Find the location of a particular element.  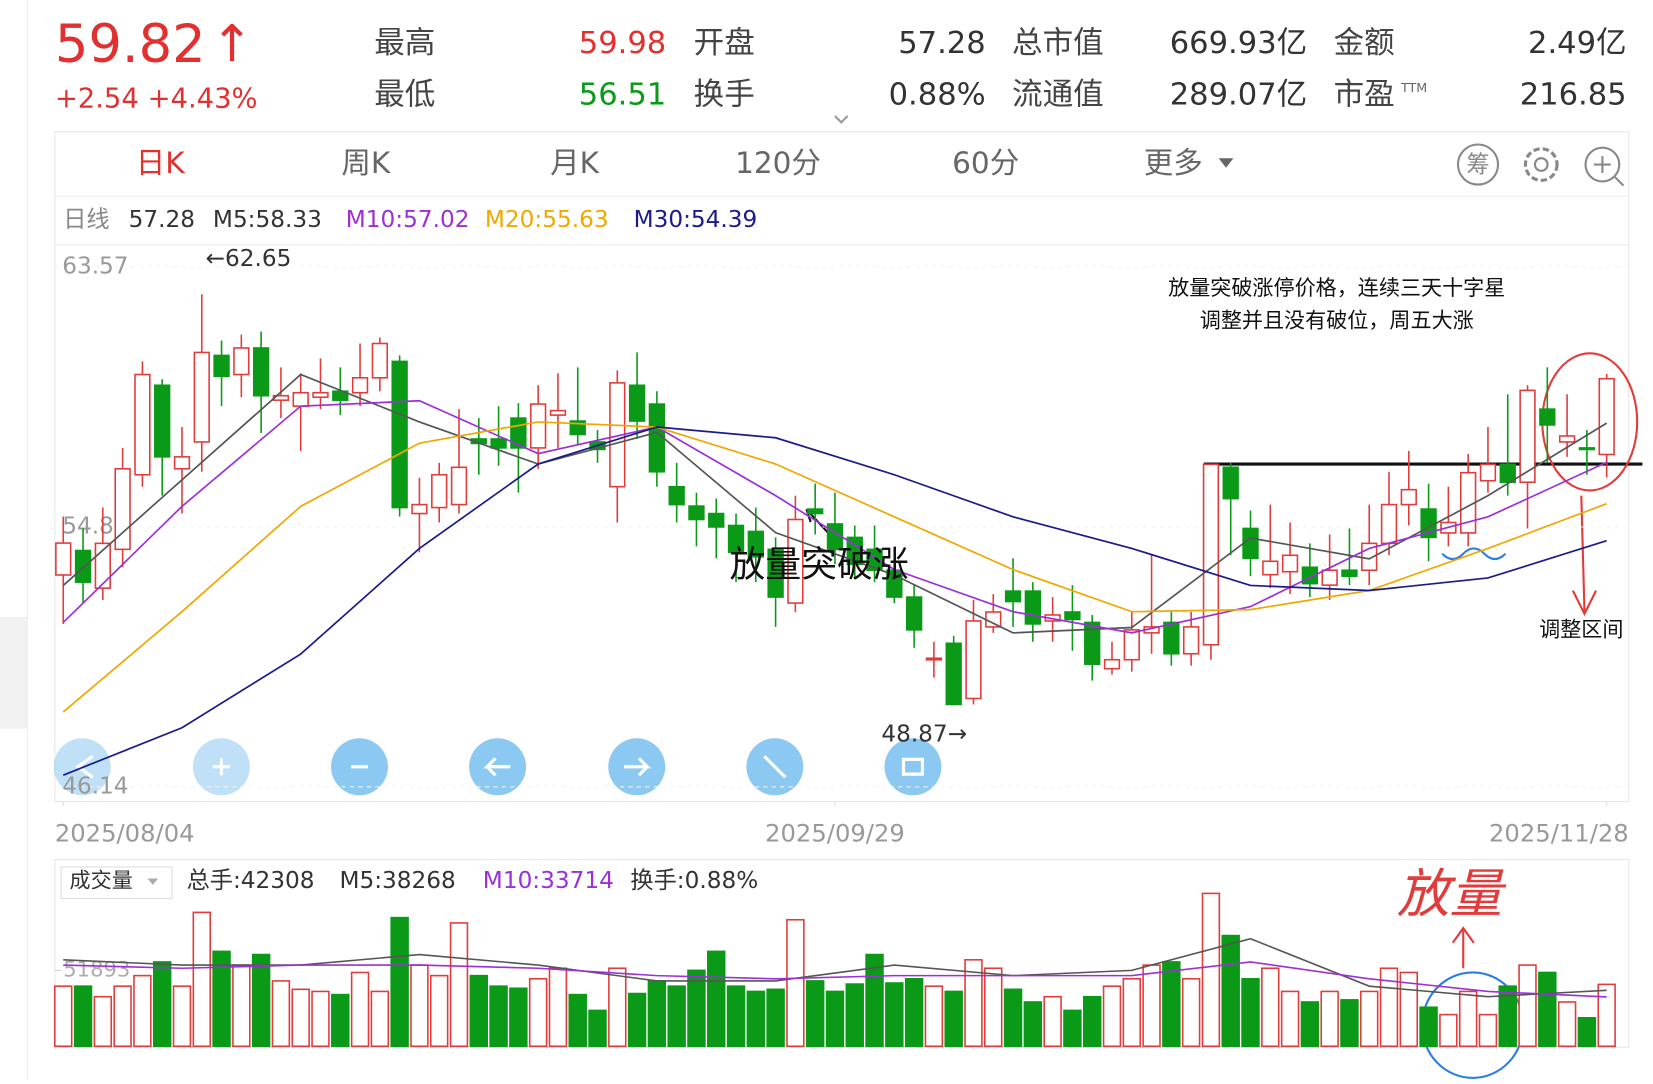

chip-icon-label: 筹 is located at coordinates (1477, 164).